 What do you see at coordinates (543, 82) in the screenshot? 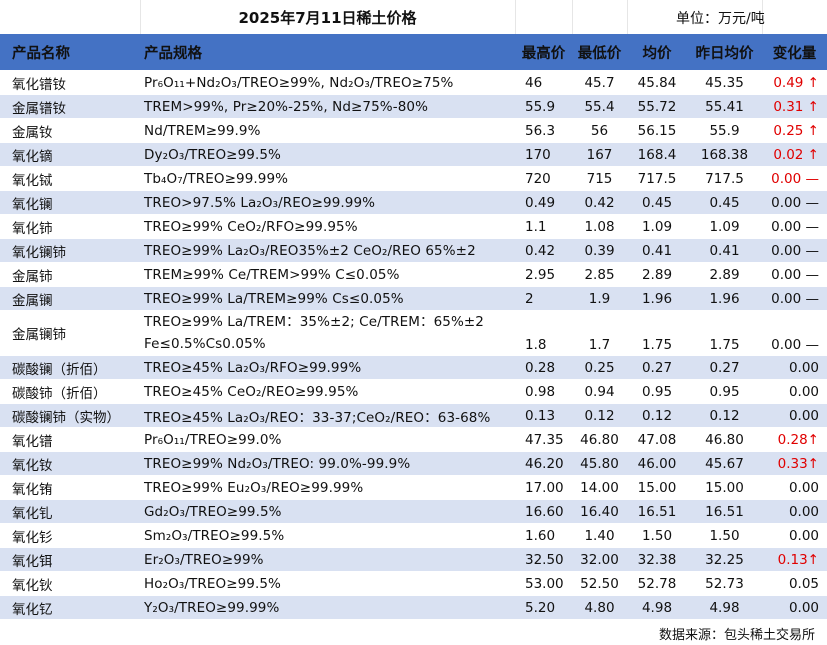
I see `high-price-cell: 46` at bounding box center [543, 82].